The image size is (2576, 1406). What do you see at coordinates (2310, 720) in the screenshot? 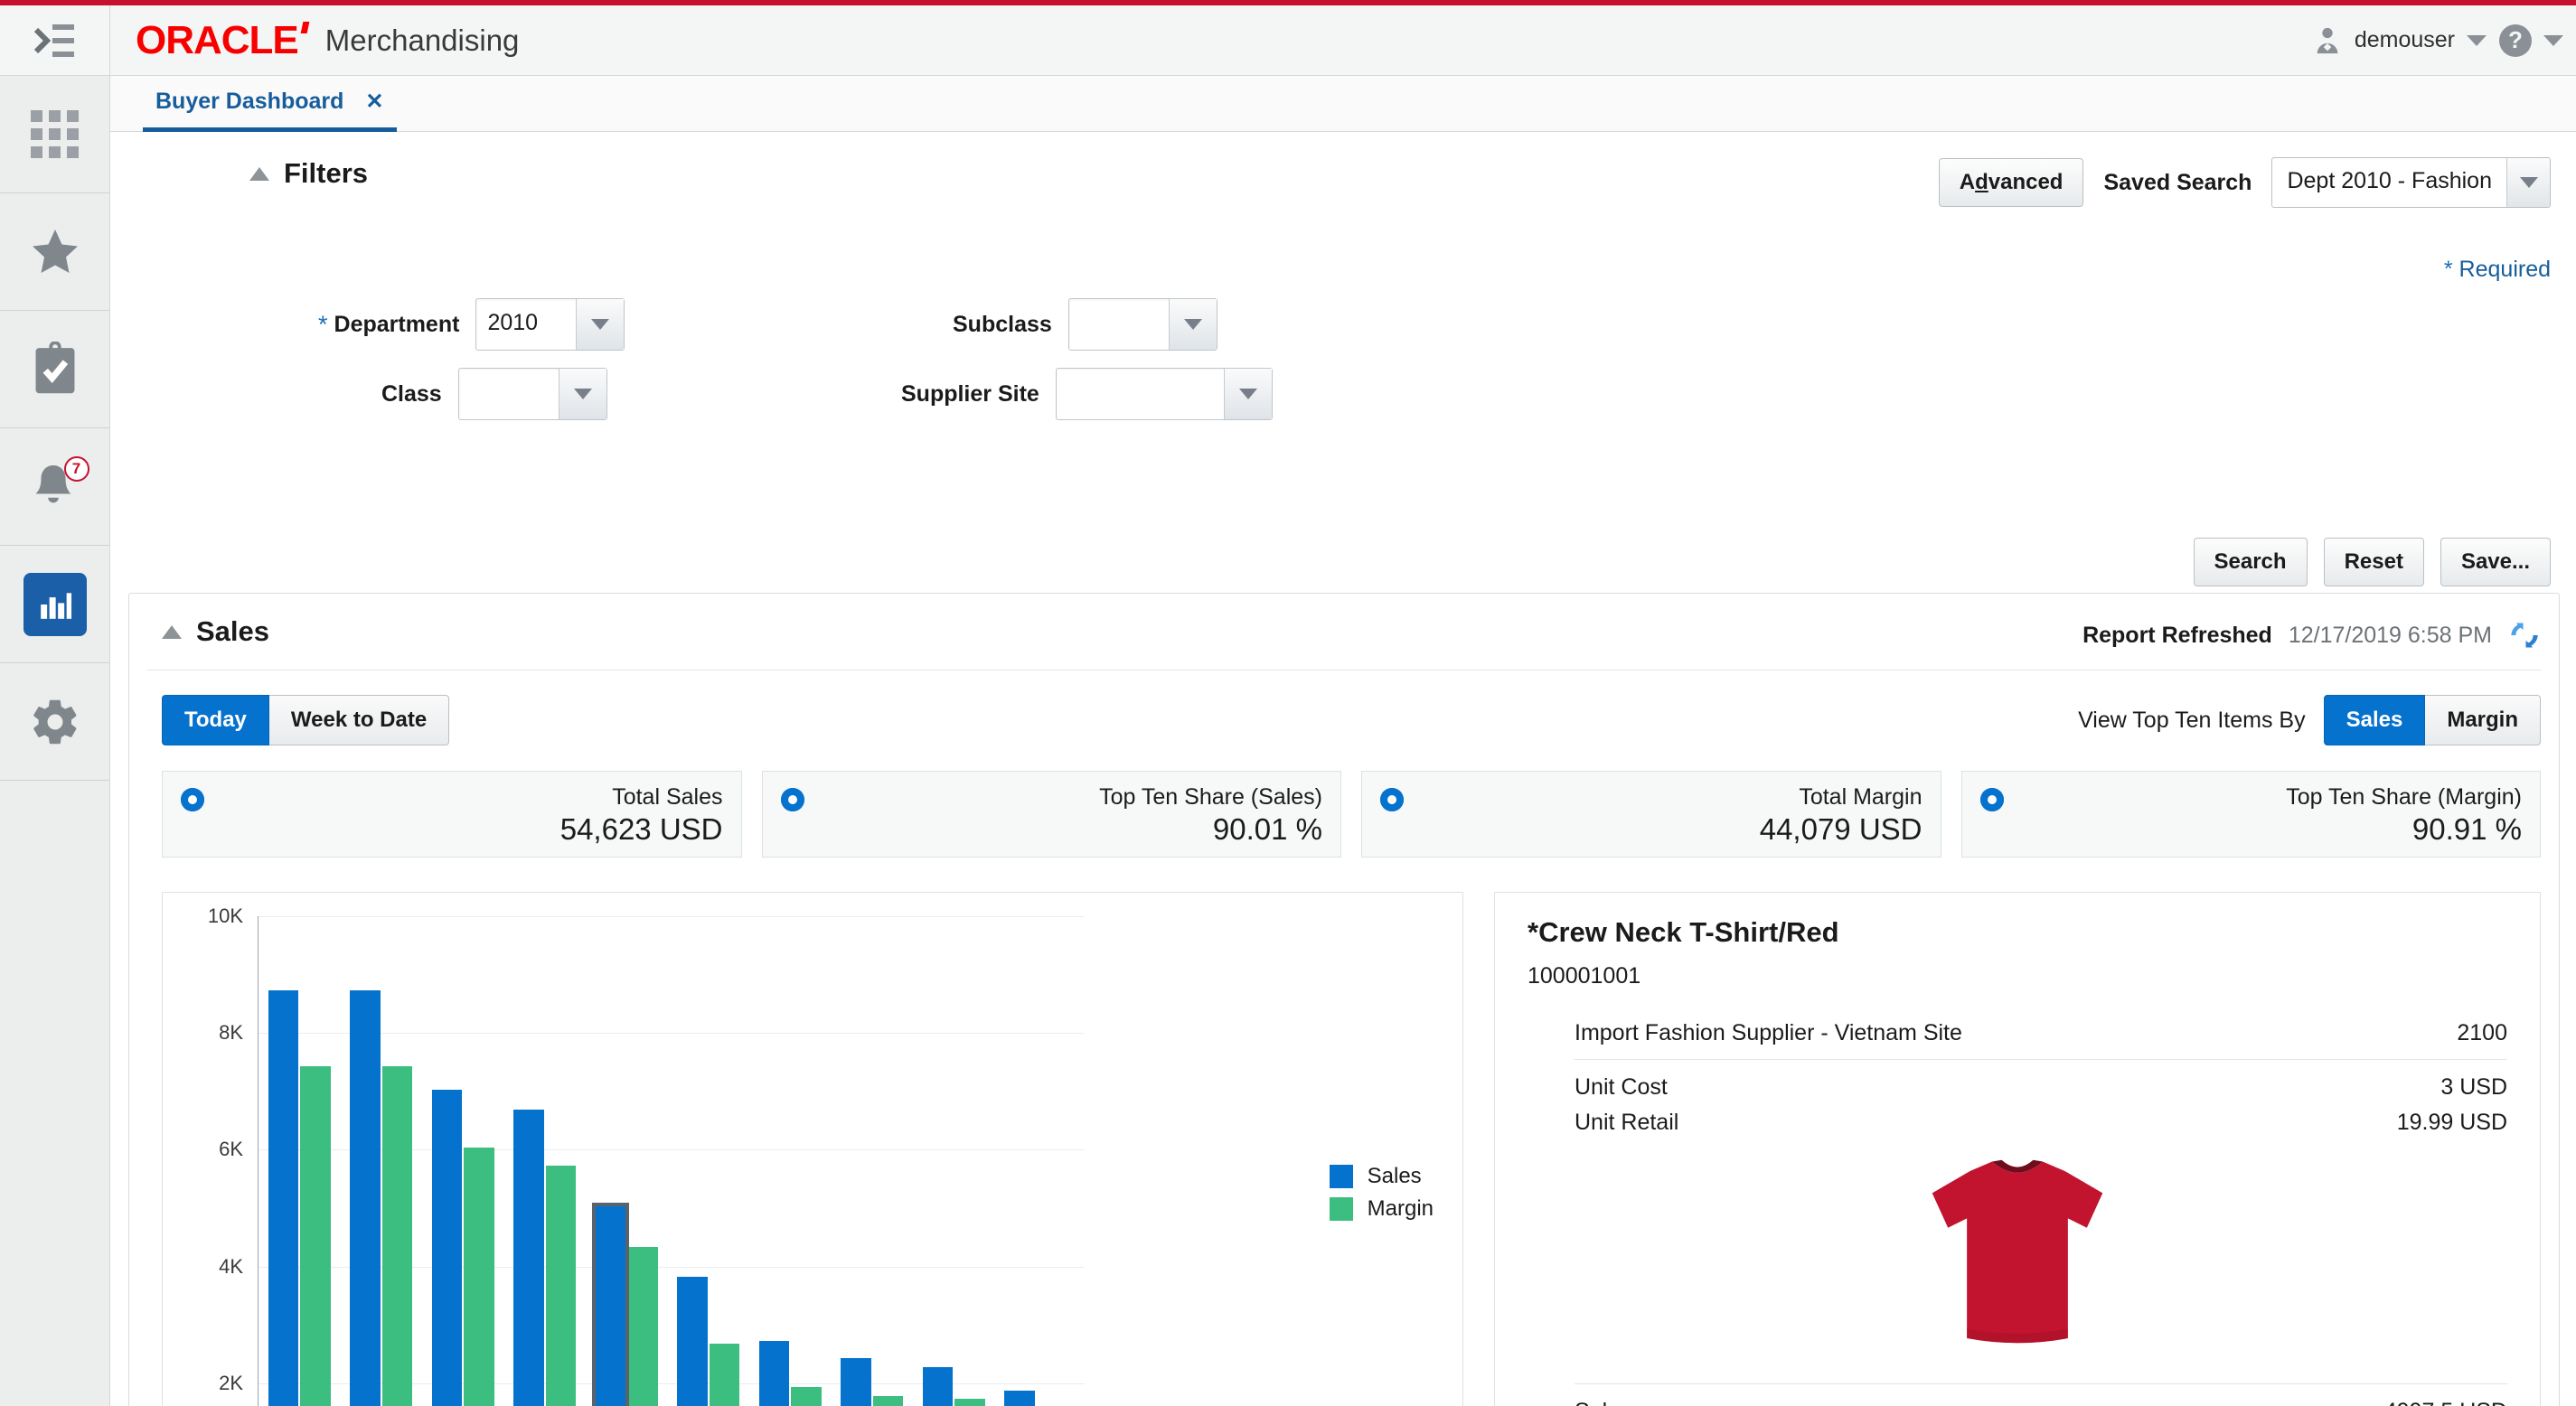
I see `view-top-ten-row: View Top Ten Items By Sales Margin` at bounding box center [2310, 720].